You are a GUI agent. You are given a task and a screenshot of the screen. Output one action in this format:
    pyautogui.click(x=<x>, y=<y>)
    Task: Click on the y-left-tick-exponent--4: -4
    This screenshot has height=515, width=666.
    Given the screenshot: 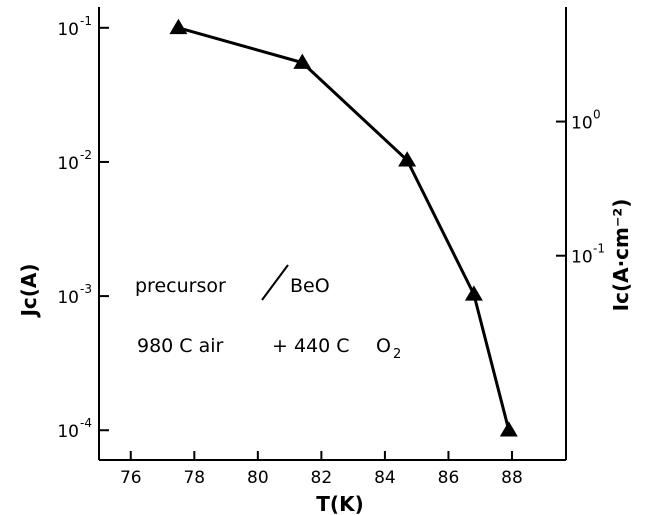 What is the action you would take?
    pyautogui.click(x=86, y=423)
    